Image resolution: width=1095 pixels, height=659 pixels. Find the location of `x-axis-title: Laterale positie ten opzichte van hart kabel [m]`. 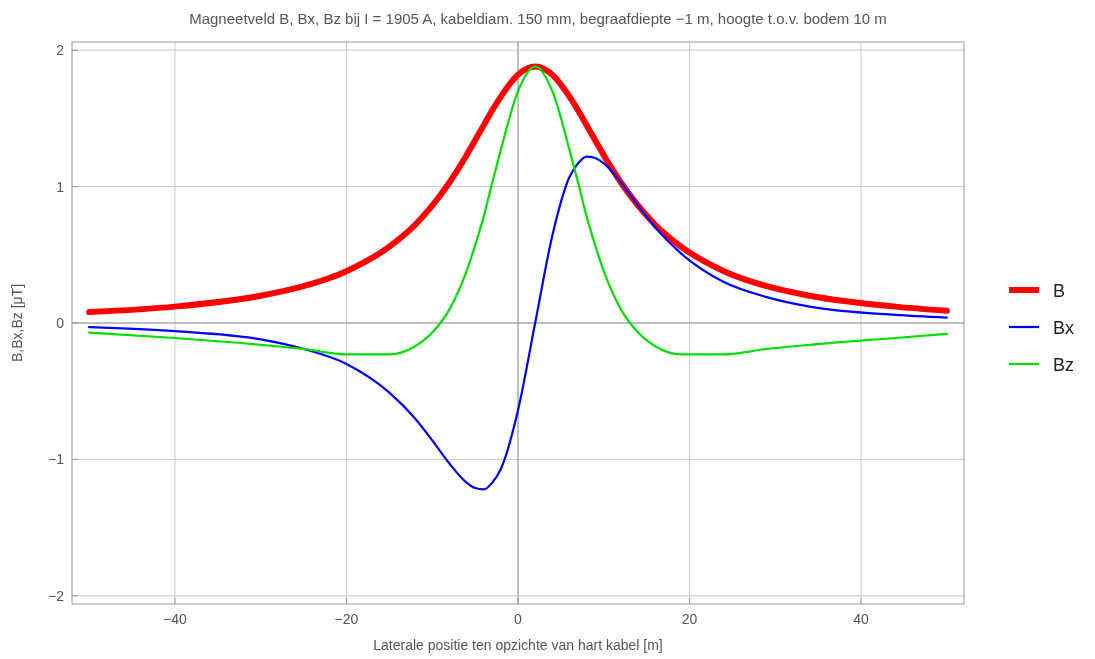

x-axis-title: Laterale positie ten opzichte van hart kabel [m] is located at coordinates (518, 645).